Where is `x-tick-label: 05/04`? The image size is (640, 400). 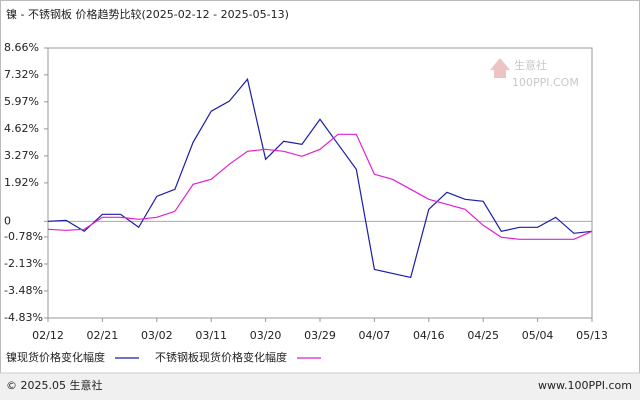 x-tick-label: 05/04 is located at coordinates (538, 335).